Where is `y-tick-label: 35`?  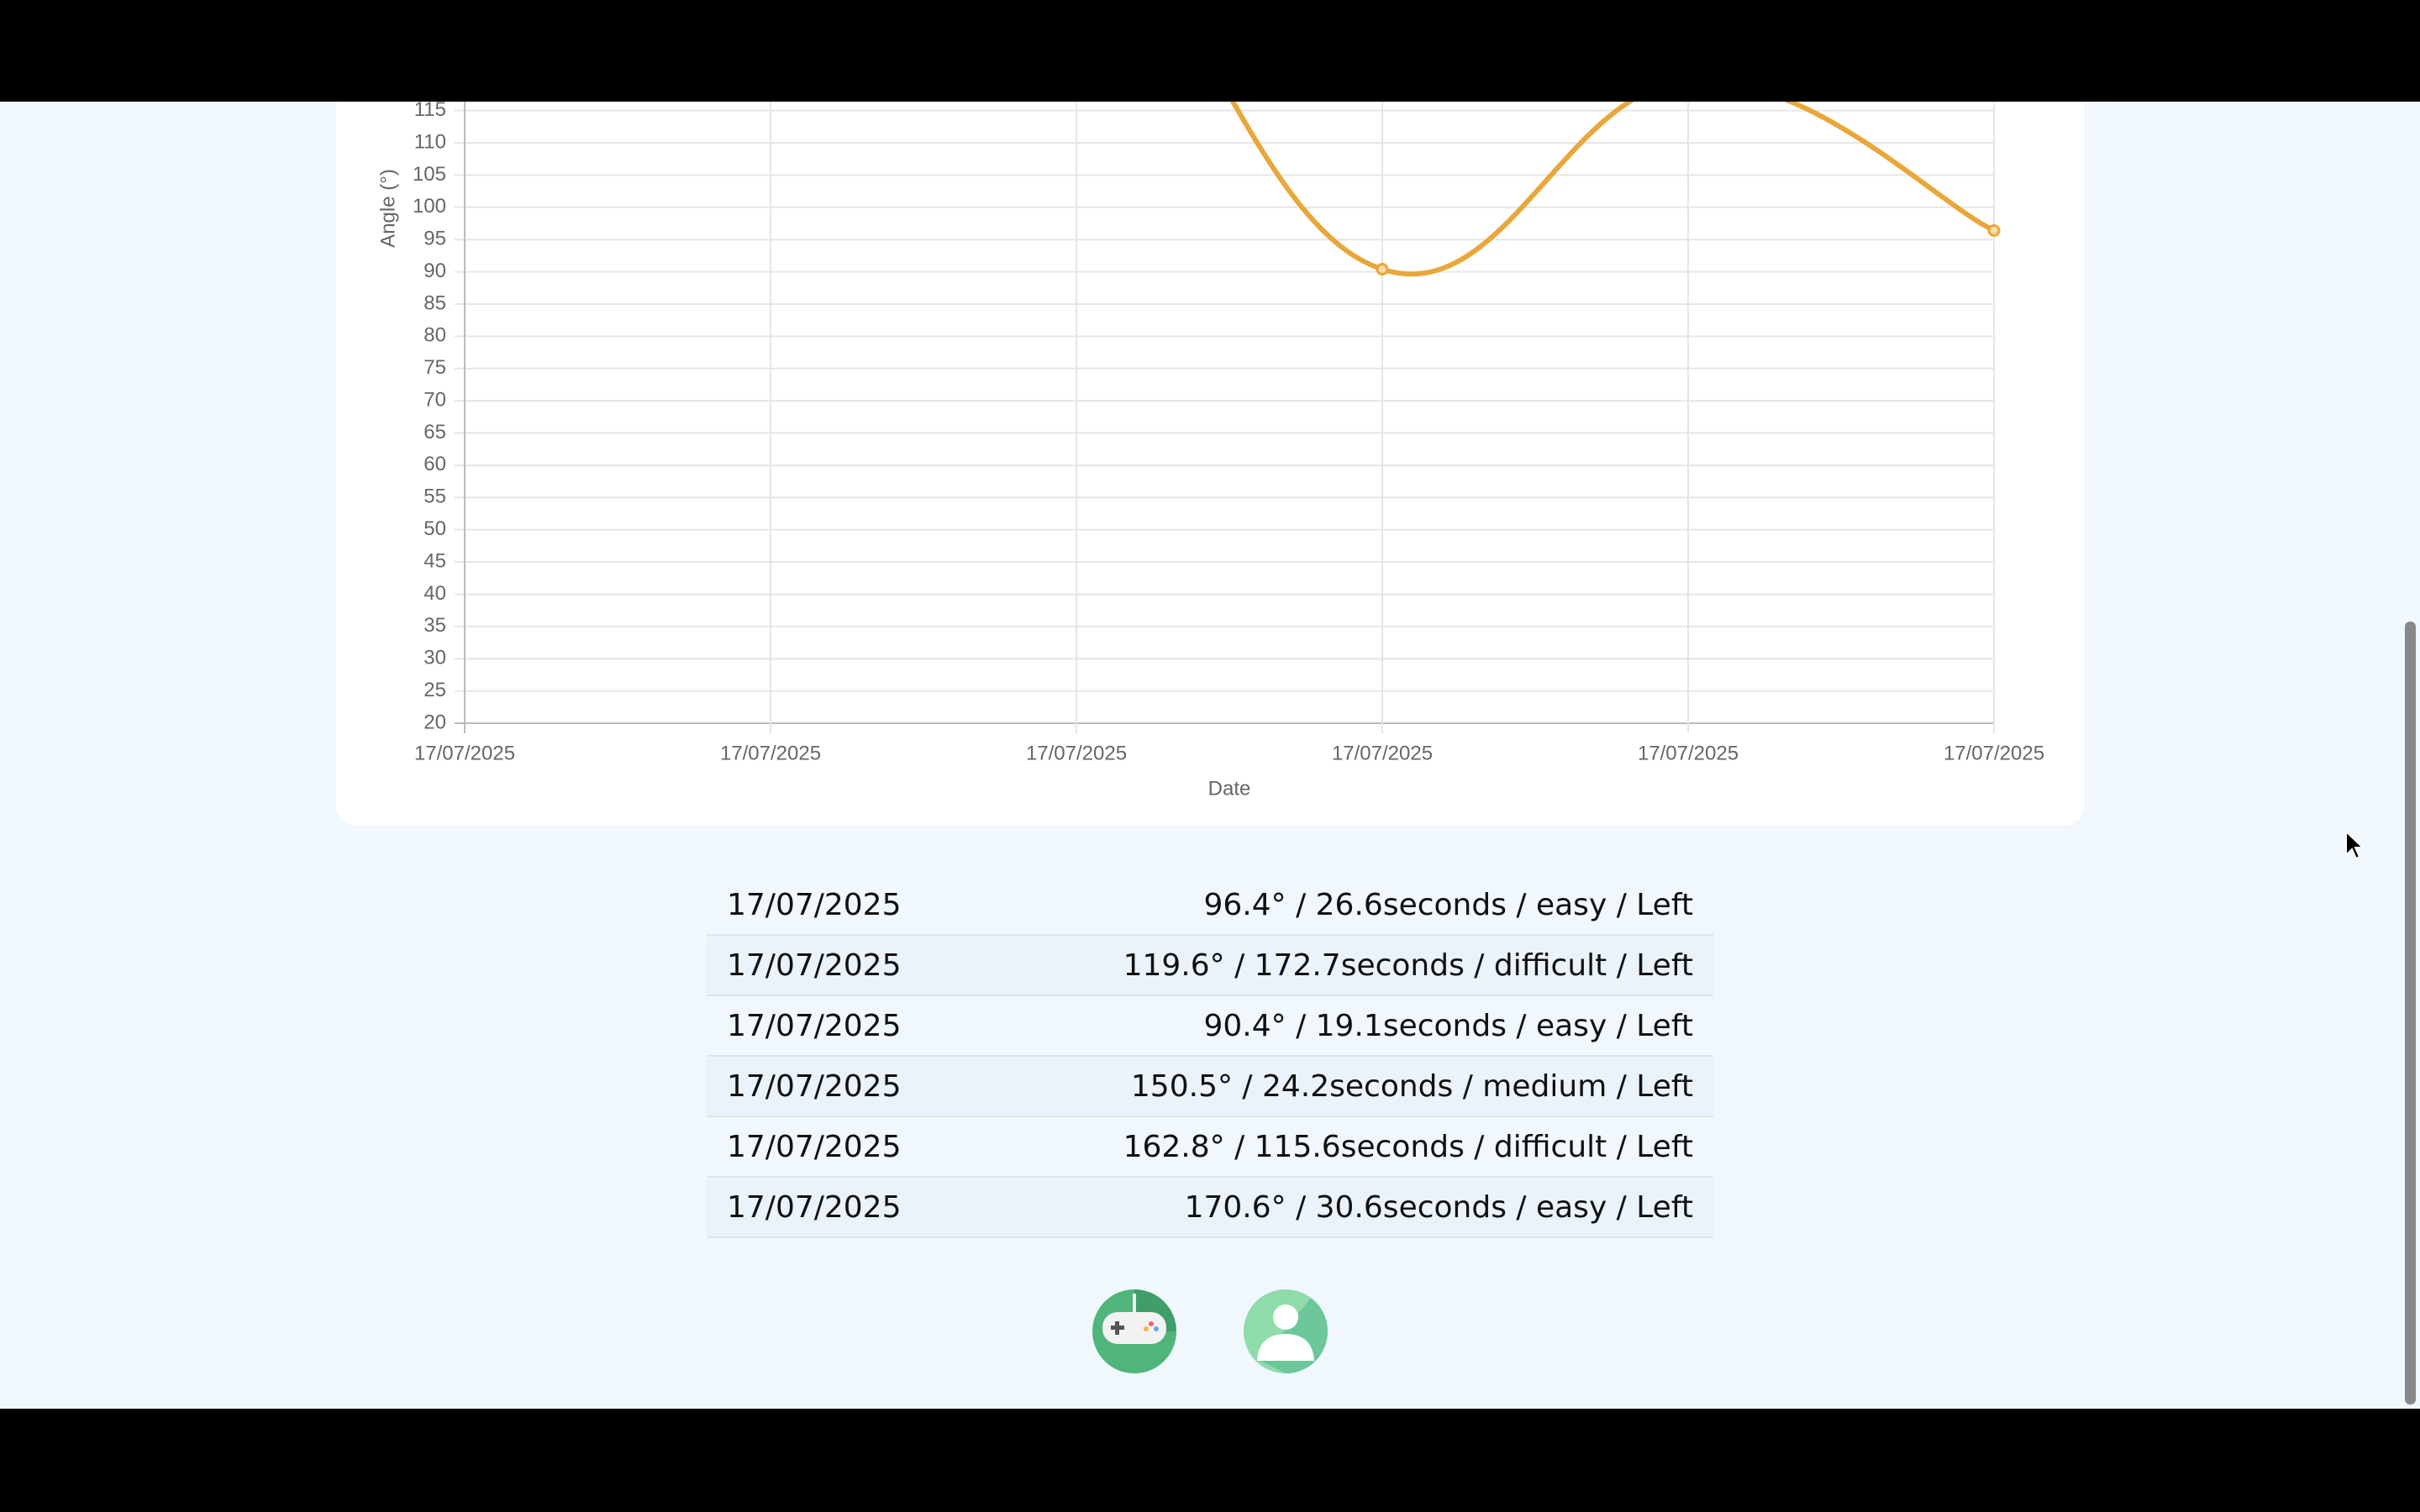
y-tick-label: 35 is located at coordinates (435, 625).